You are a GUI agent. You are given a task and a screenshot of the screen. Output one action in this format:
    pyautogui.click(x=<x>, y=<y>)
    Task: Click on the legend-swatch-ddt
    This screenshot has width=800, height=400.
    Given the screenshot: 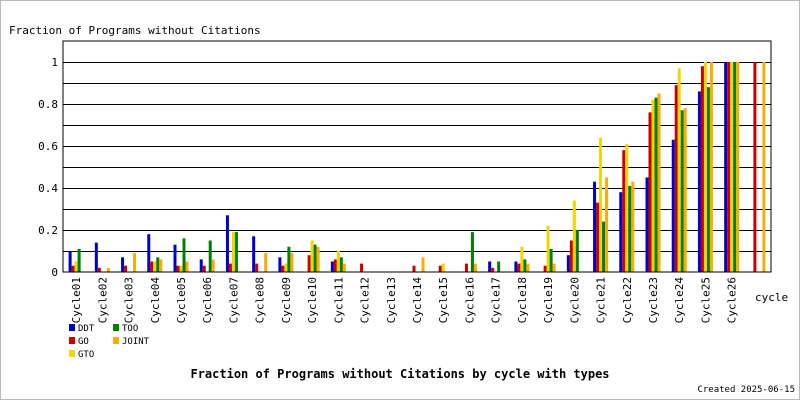 What is the action you would take?
    pyautogui.click(x=72, y=327)
    